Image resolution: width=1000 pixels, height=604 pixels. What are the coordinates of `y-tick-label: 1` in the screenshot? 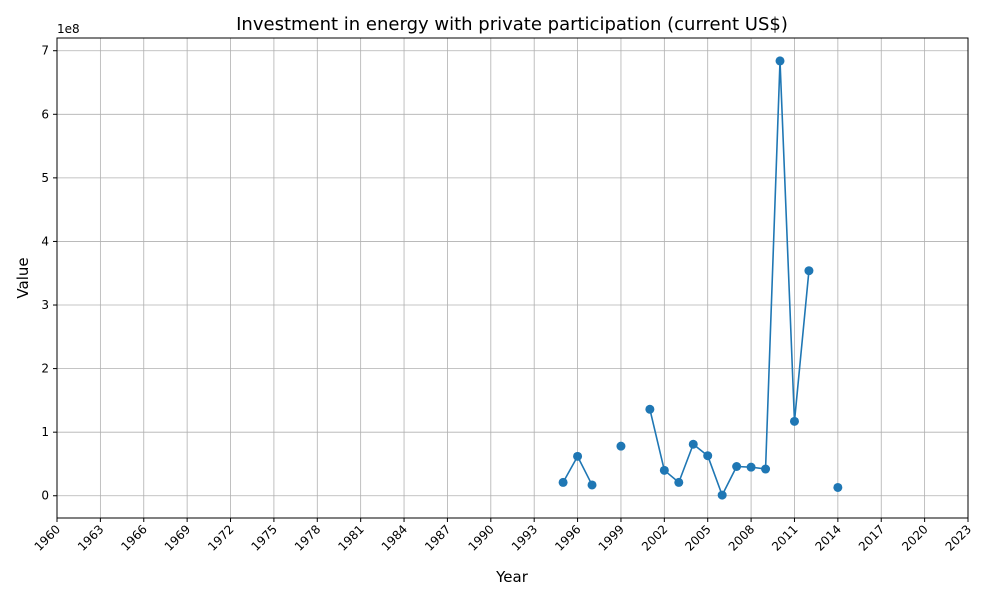 It's located at (45, 432).